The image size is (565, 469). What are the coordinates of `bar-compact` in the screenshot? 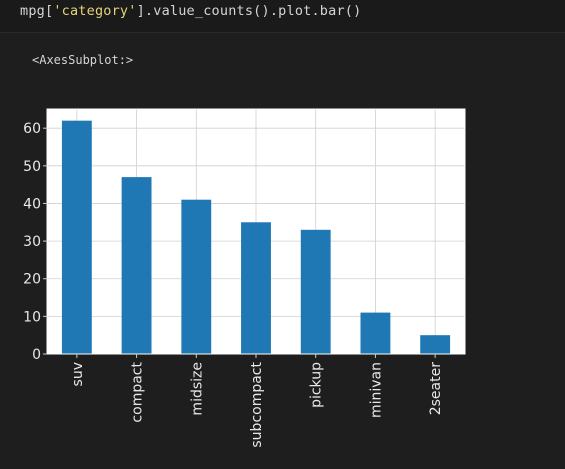 It's located at (136, 265).